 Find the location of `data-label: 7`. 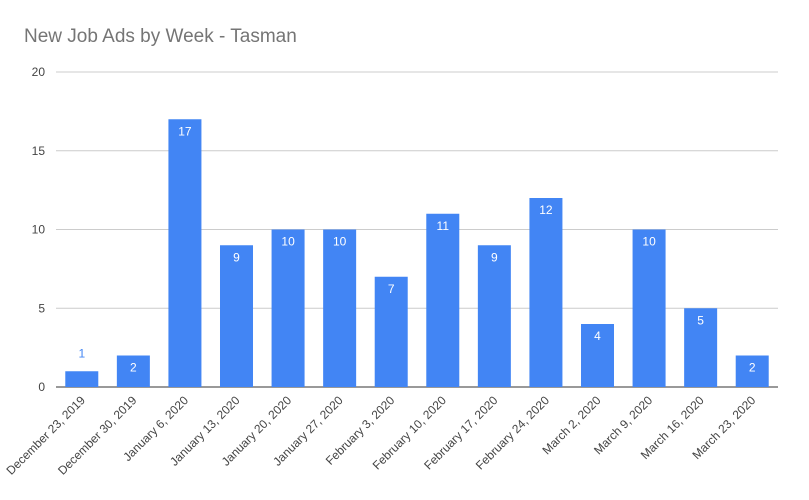

data-label: 7 is located at coordinates (391, 289).